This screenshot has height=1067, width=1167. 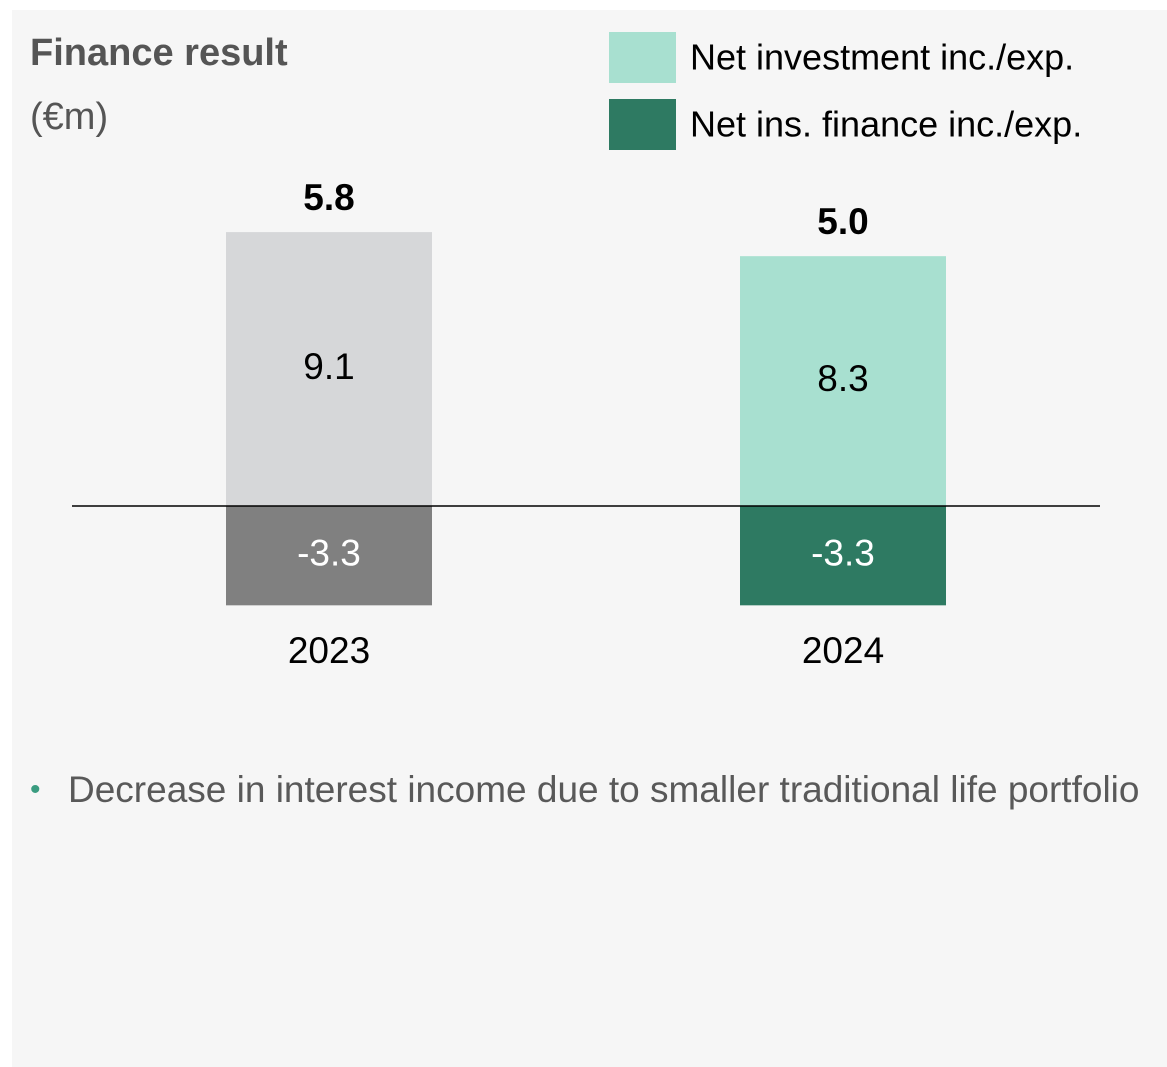 I want to click on legend-label: Net ins. finance inc./exp., so click(x=886, y=124).